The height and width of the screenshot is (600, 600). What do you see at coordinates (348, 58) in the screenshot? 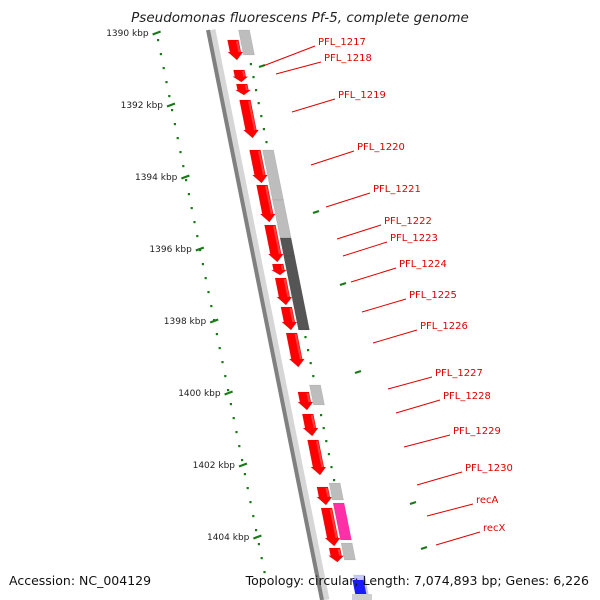
I see `gene-label-PFL_1218: PFL_1218` at bounding box center [348, 58].